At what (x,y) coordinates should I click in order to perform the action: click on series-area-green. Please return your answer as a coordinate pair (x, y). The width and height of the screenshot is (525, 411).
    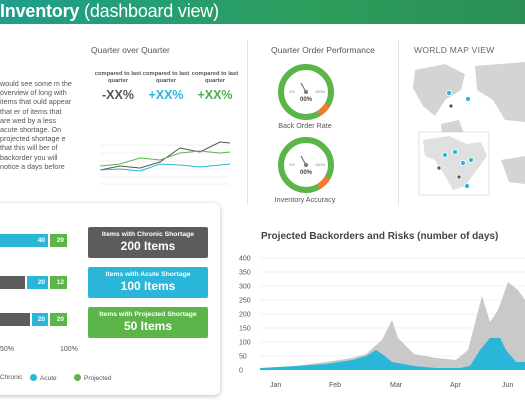
    Looking at the image, I should click on (392, 369).